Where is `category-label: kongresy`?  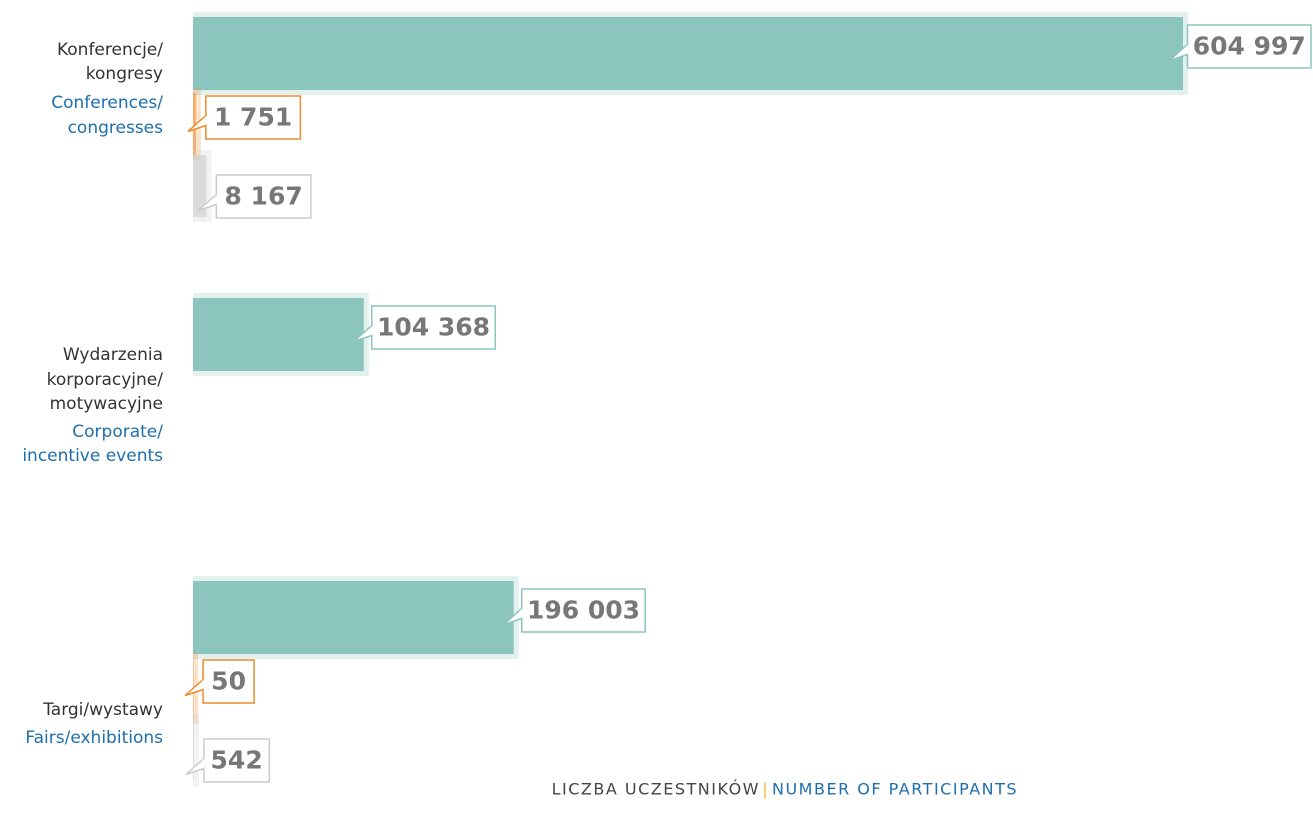
category-label: kongresy is located at coordinates (124, 74).